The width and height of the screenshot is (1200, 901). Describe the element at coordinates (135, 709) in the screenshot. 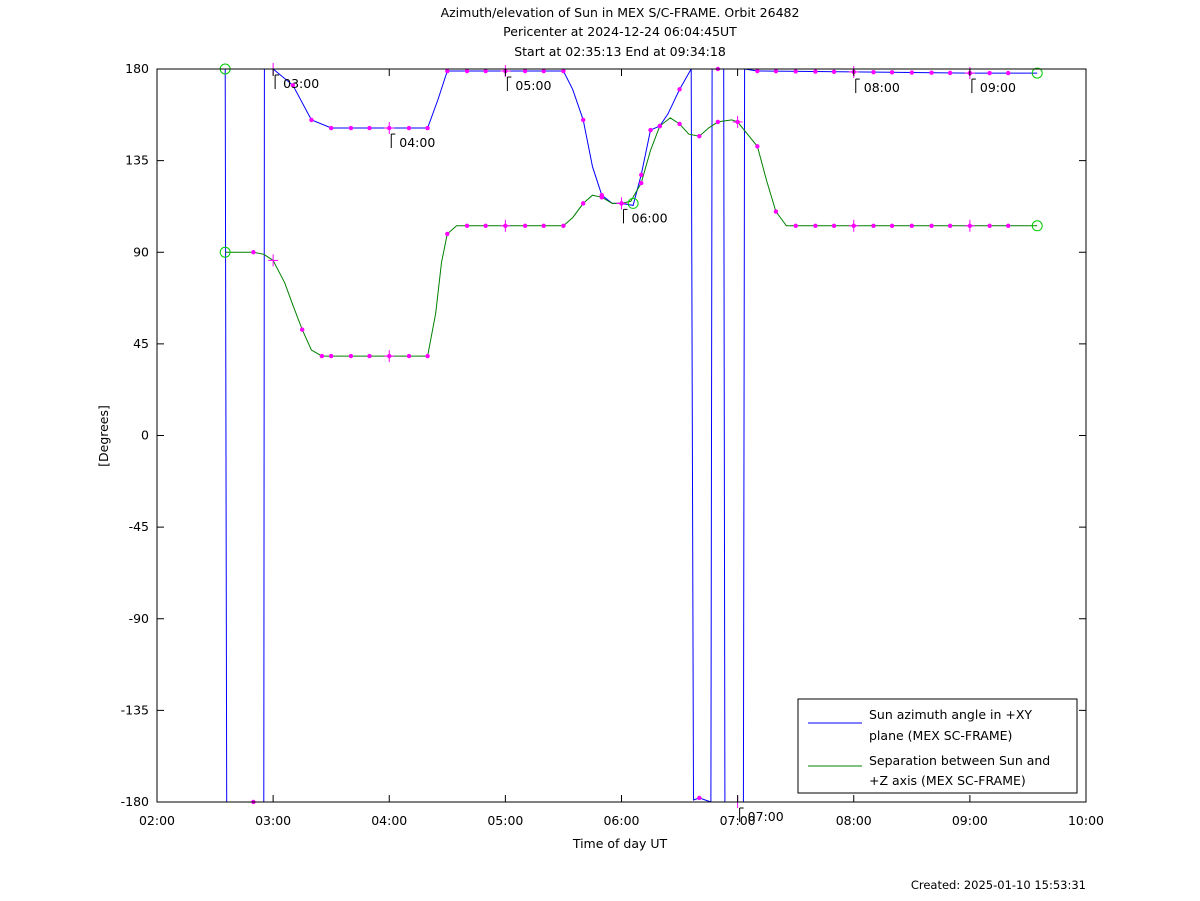

I see `y-tick-label: -135` at that location.